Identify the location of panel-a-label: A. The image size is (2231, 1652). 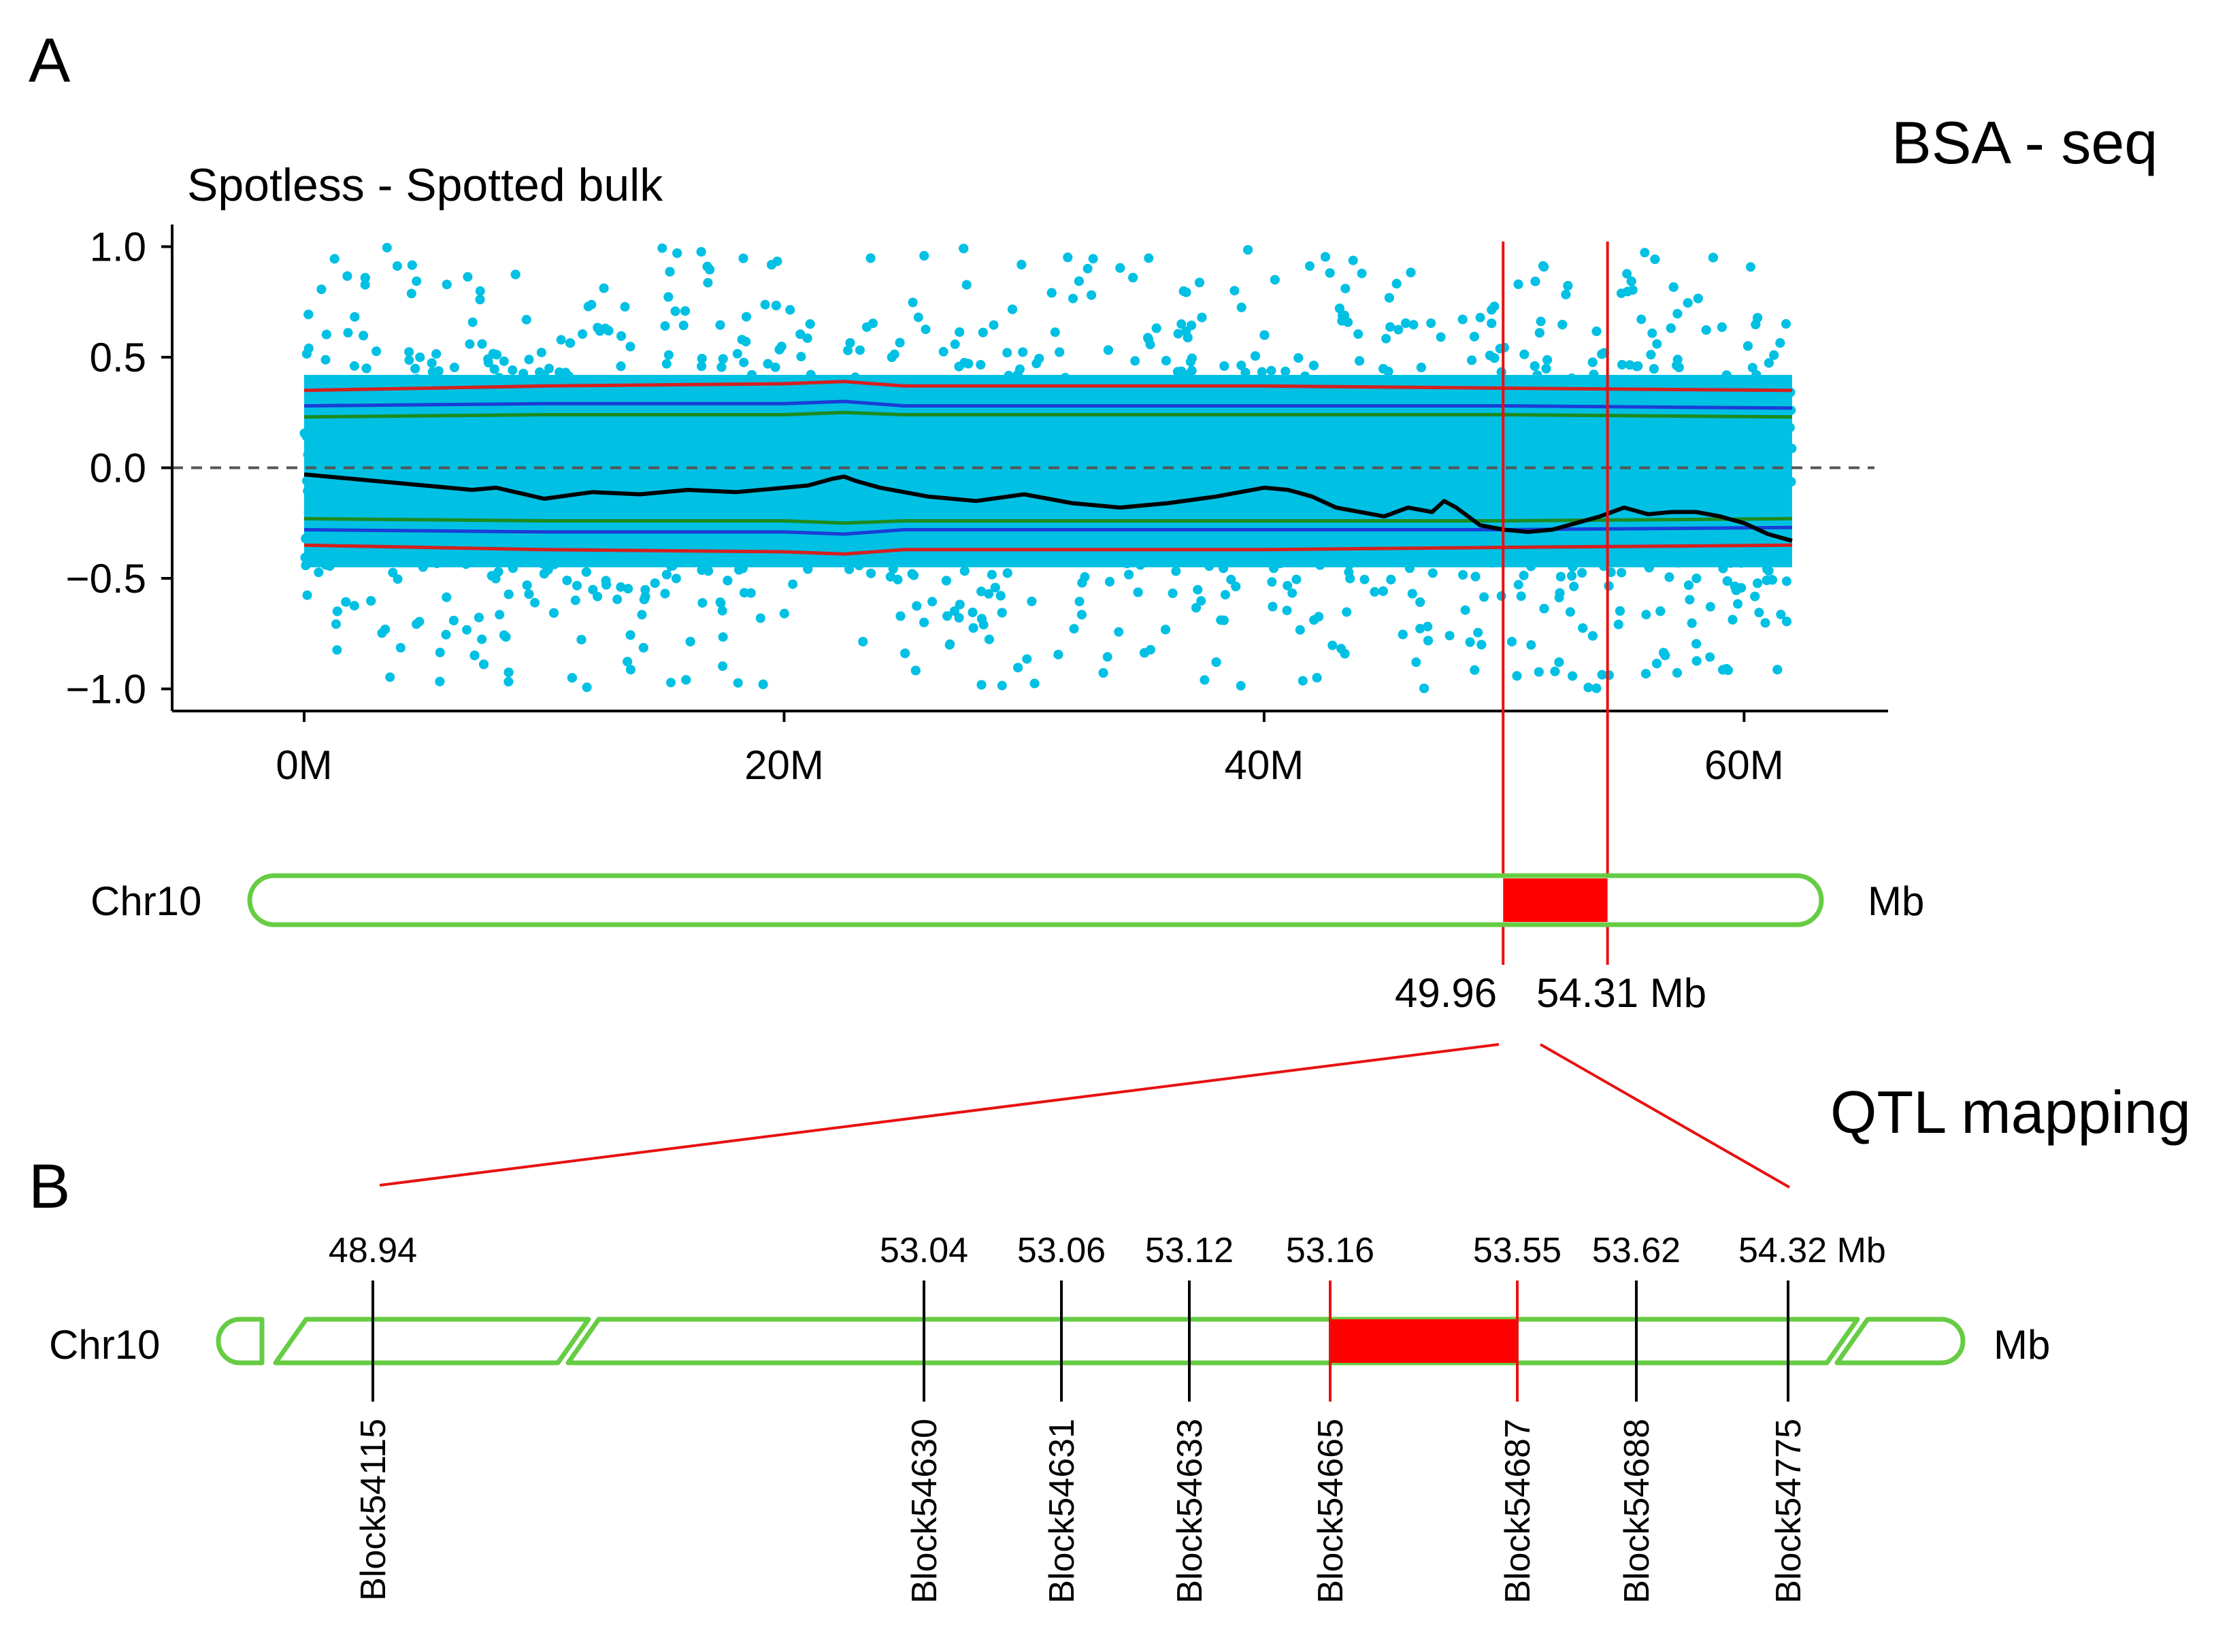
(50, 60).